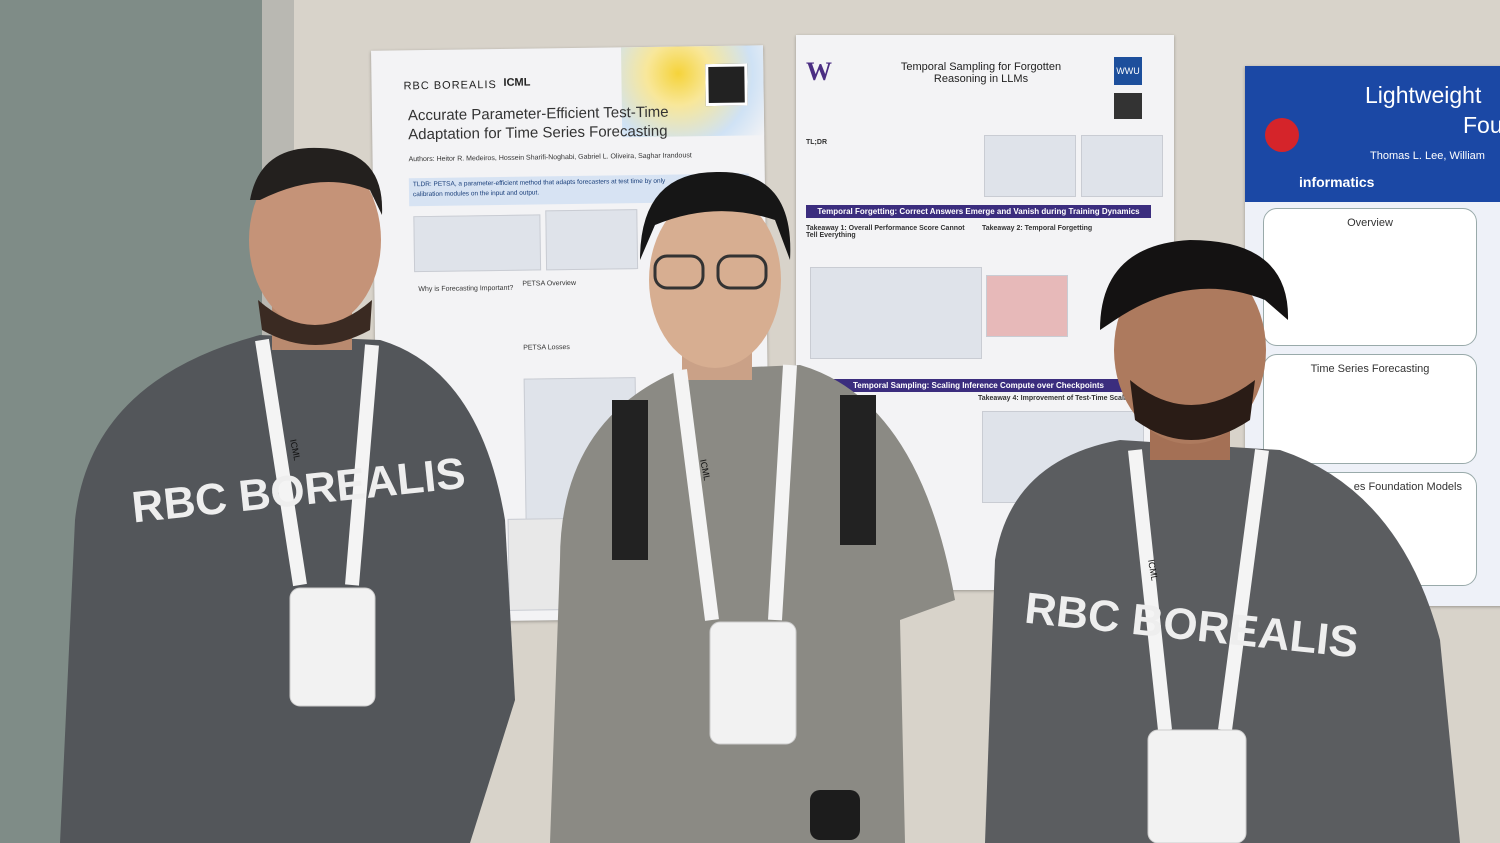 The image size is (1500, 843). Describe the element at coordinates (1337, 182) in the screenshot. I see `logo: informatics` at that location.